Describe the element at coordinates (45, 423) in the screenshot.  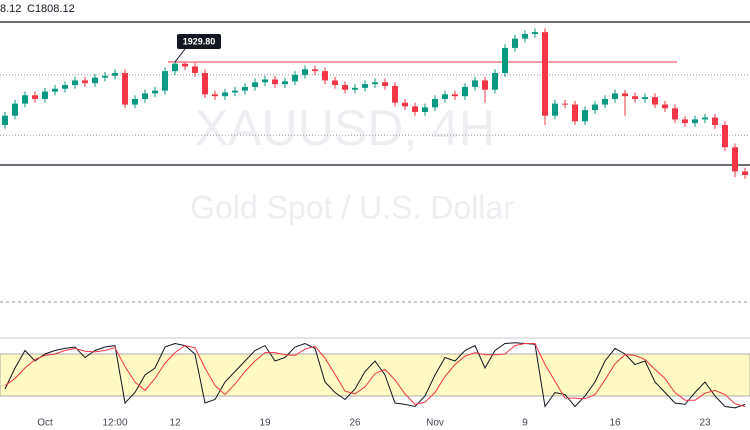
I see `x-tick-label: Oct` at that location.